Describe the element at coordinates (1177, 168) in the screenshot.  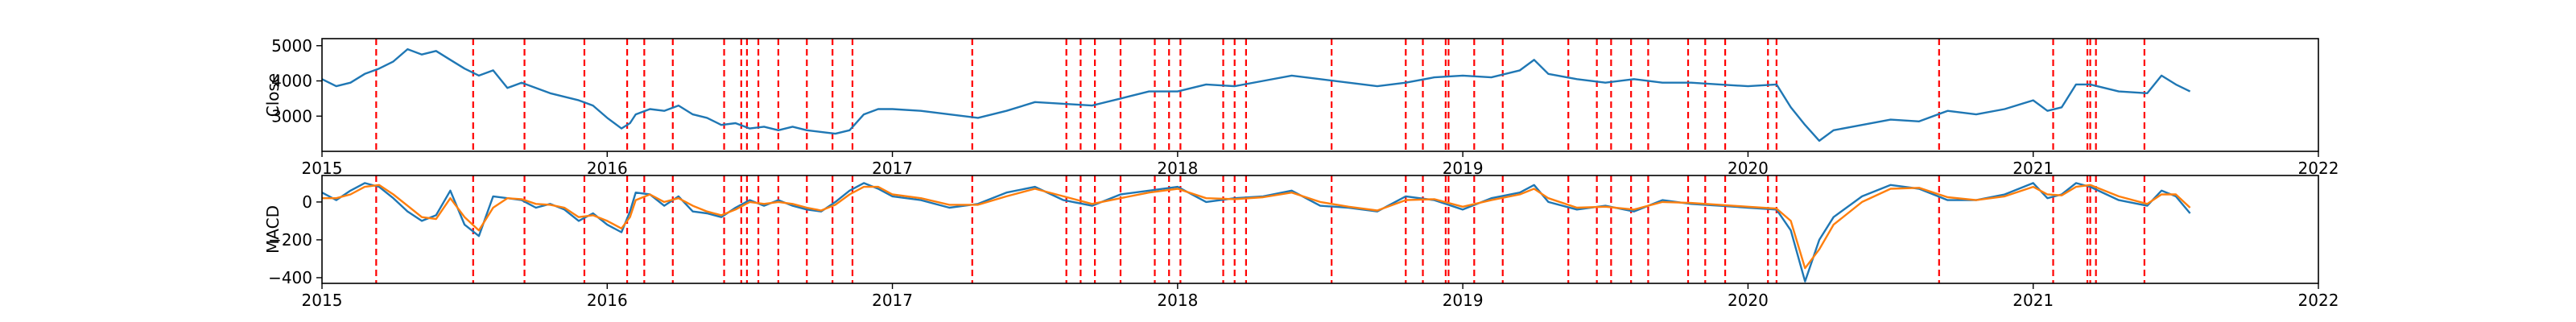
I see `close-x-tick-label: 2018` at that location.